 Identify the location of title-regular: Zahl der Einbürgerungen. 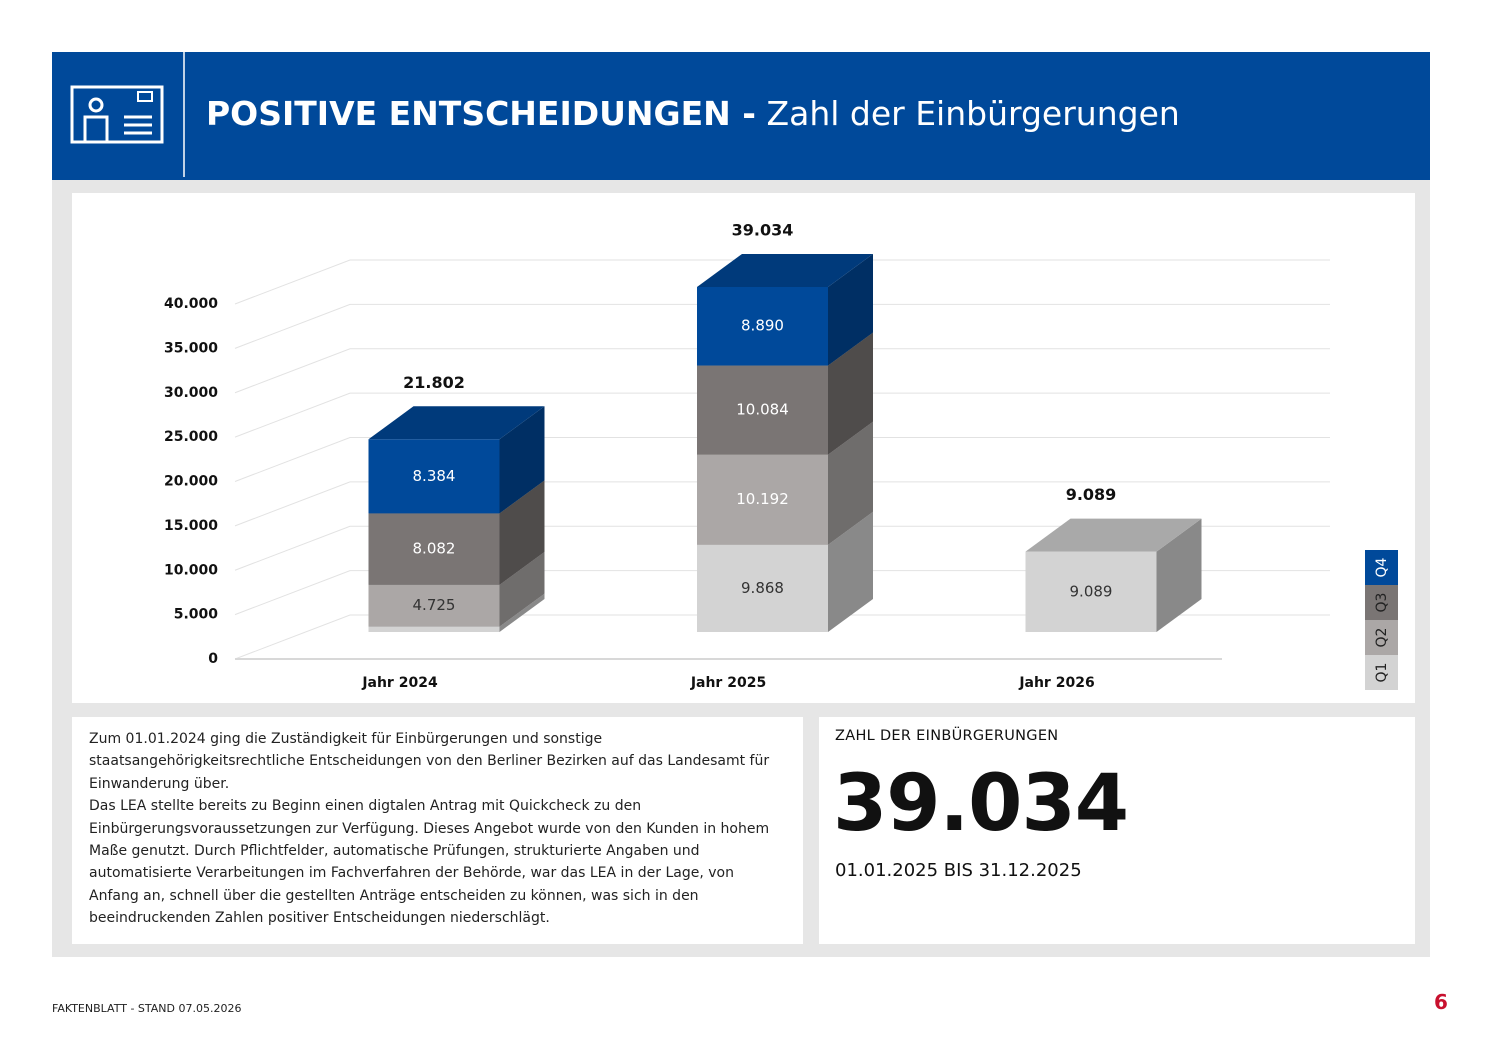
(973, 113).